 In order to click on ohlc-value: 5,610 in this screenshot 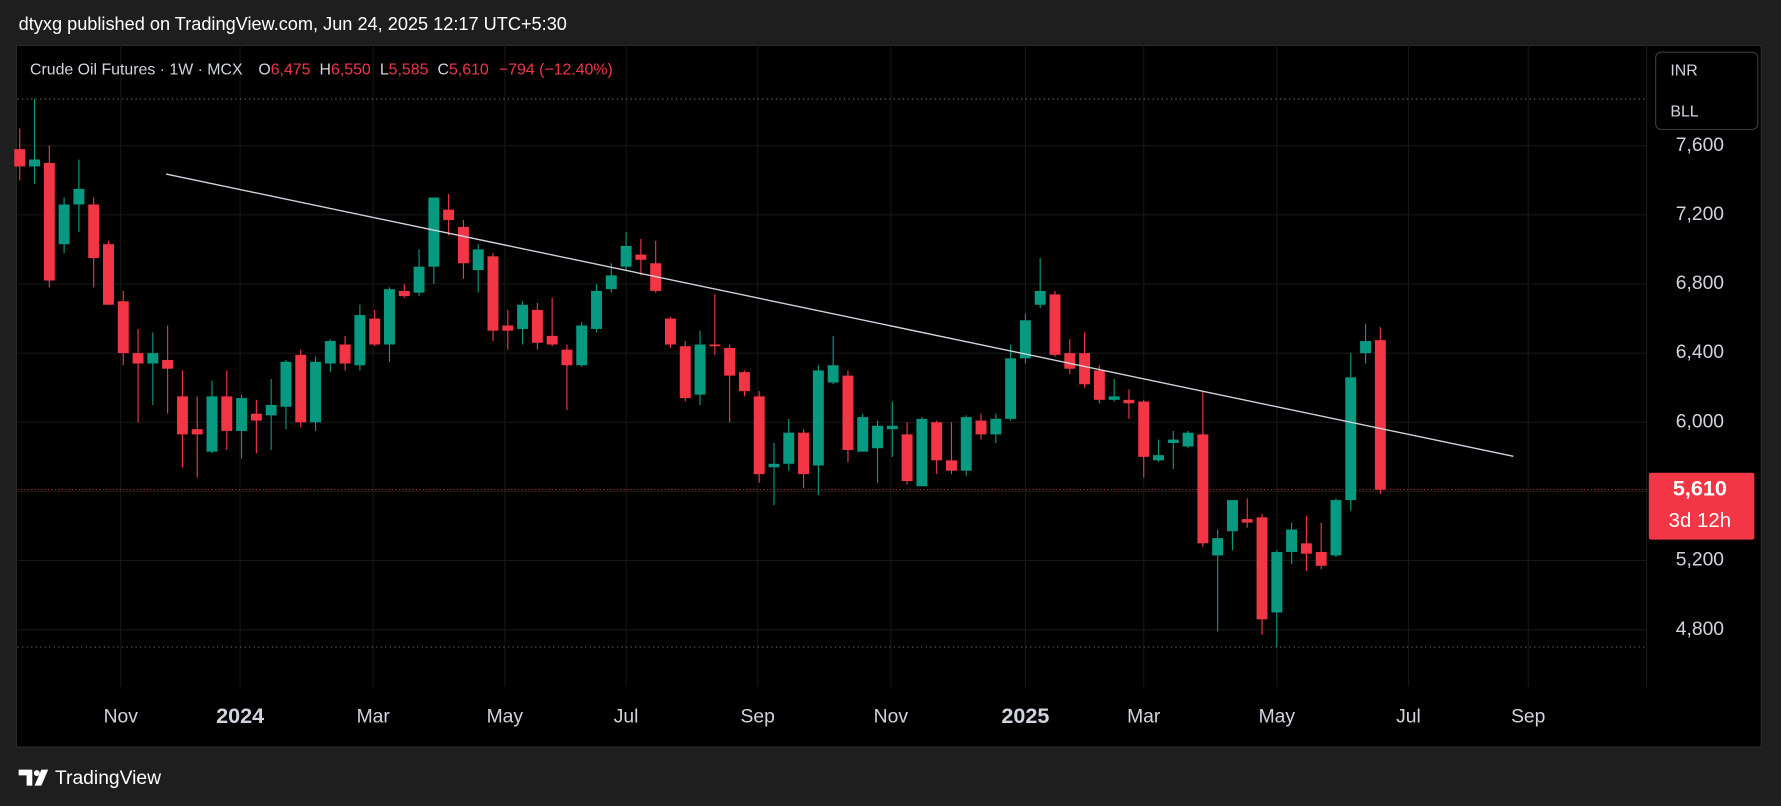, I will do `click(469, 70)`.